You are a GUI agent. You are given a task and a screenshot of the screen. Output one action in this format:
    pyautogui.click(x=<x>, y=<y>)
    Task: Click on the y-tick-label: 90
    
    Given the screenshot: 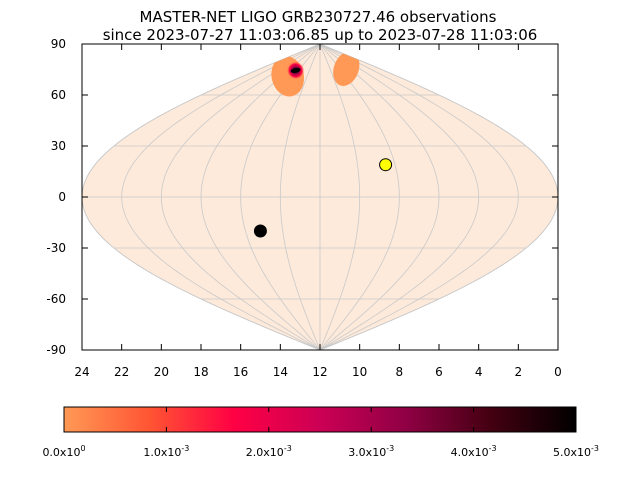 What is the action you would take?
    pyautogui.click(x=58, y=44)
    